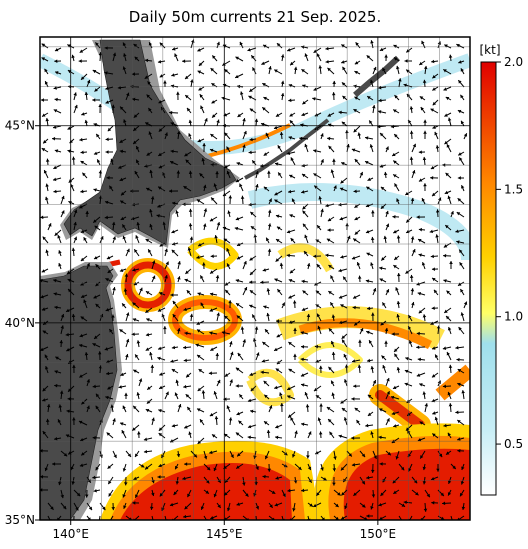  I want to click on y-tick-label: 35°N, so click(20, 520).